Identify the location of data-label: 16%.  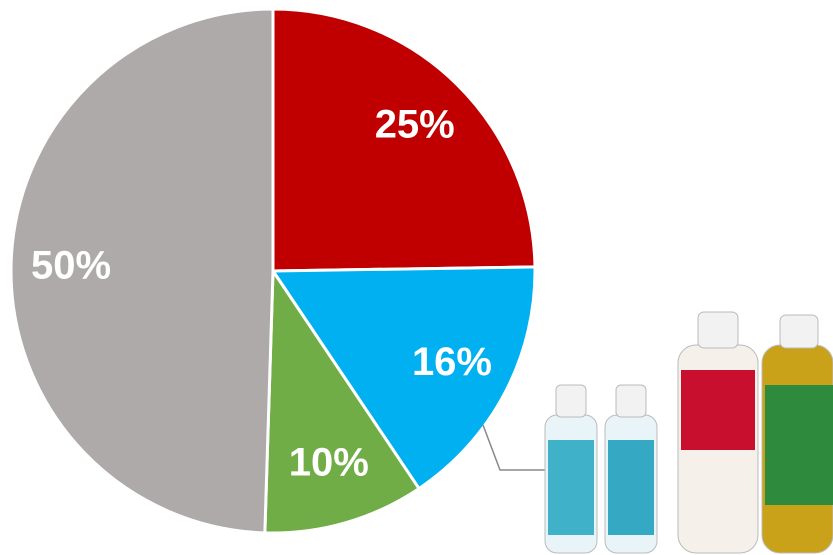
(452, 362).